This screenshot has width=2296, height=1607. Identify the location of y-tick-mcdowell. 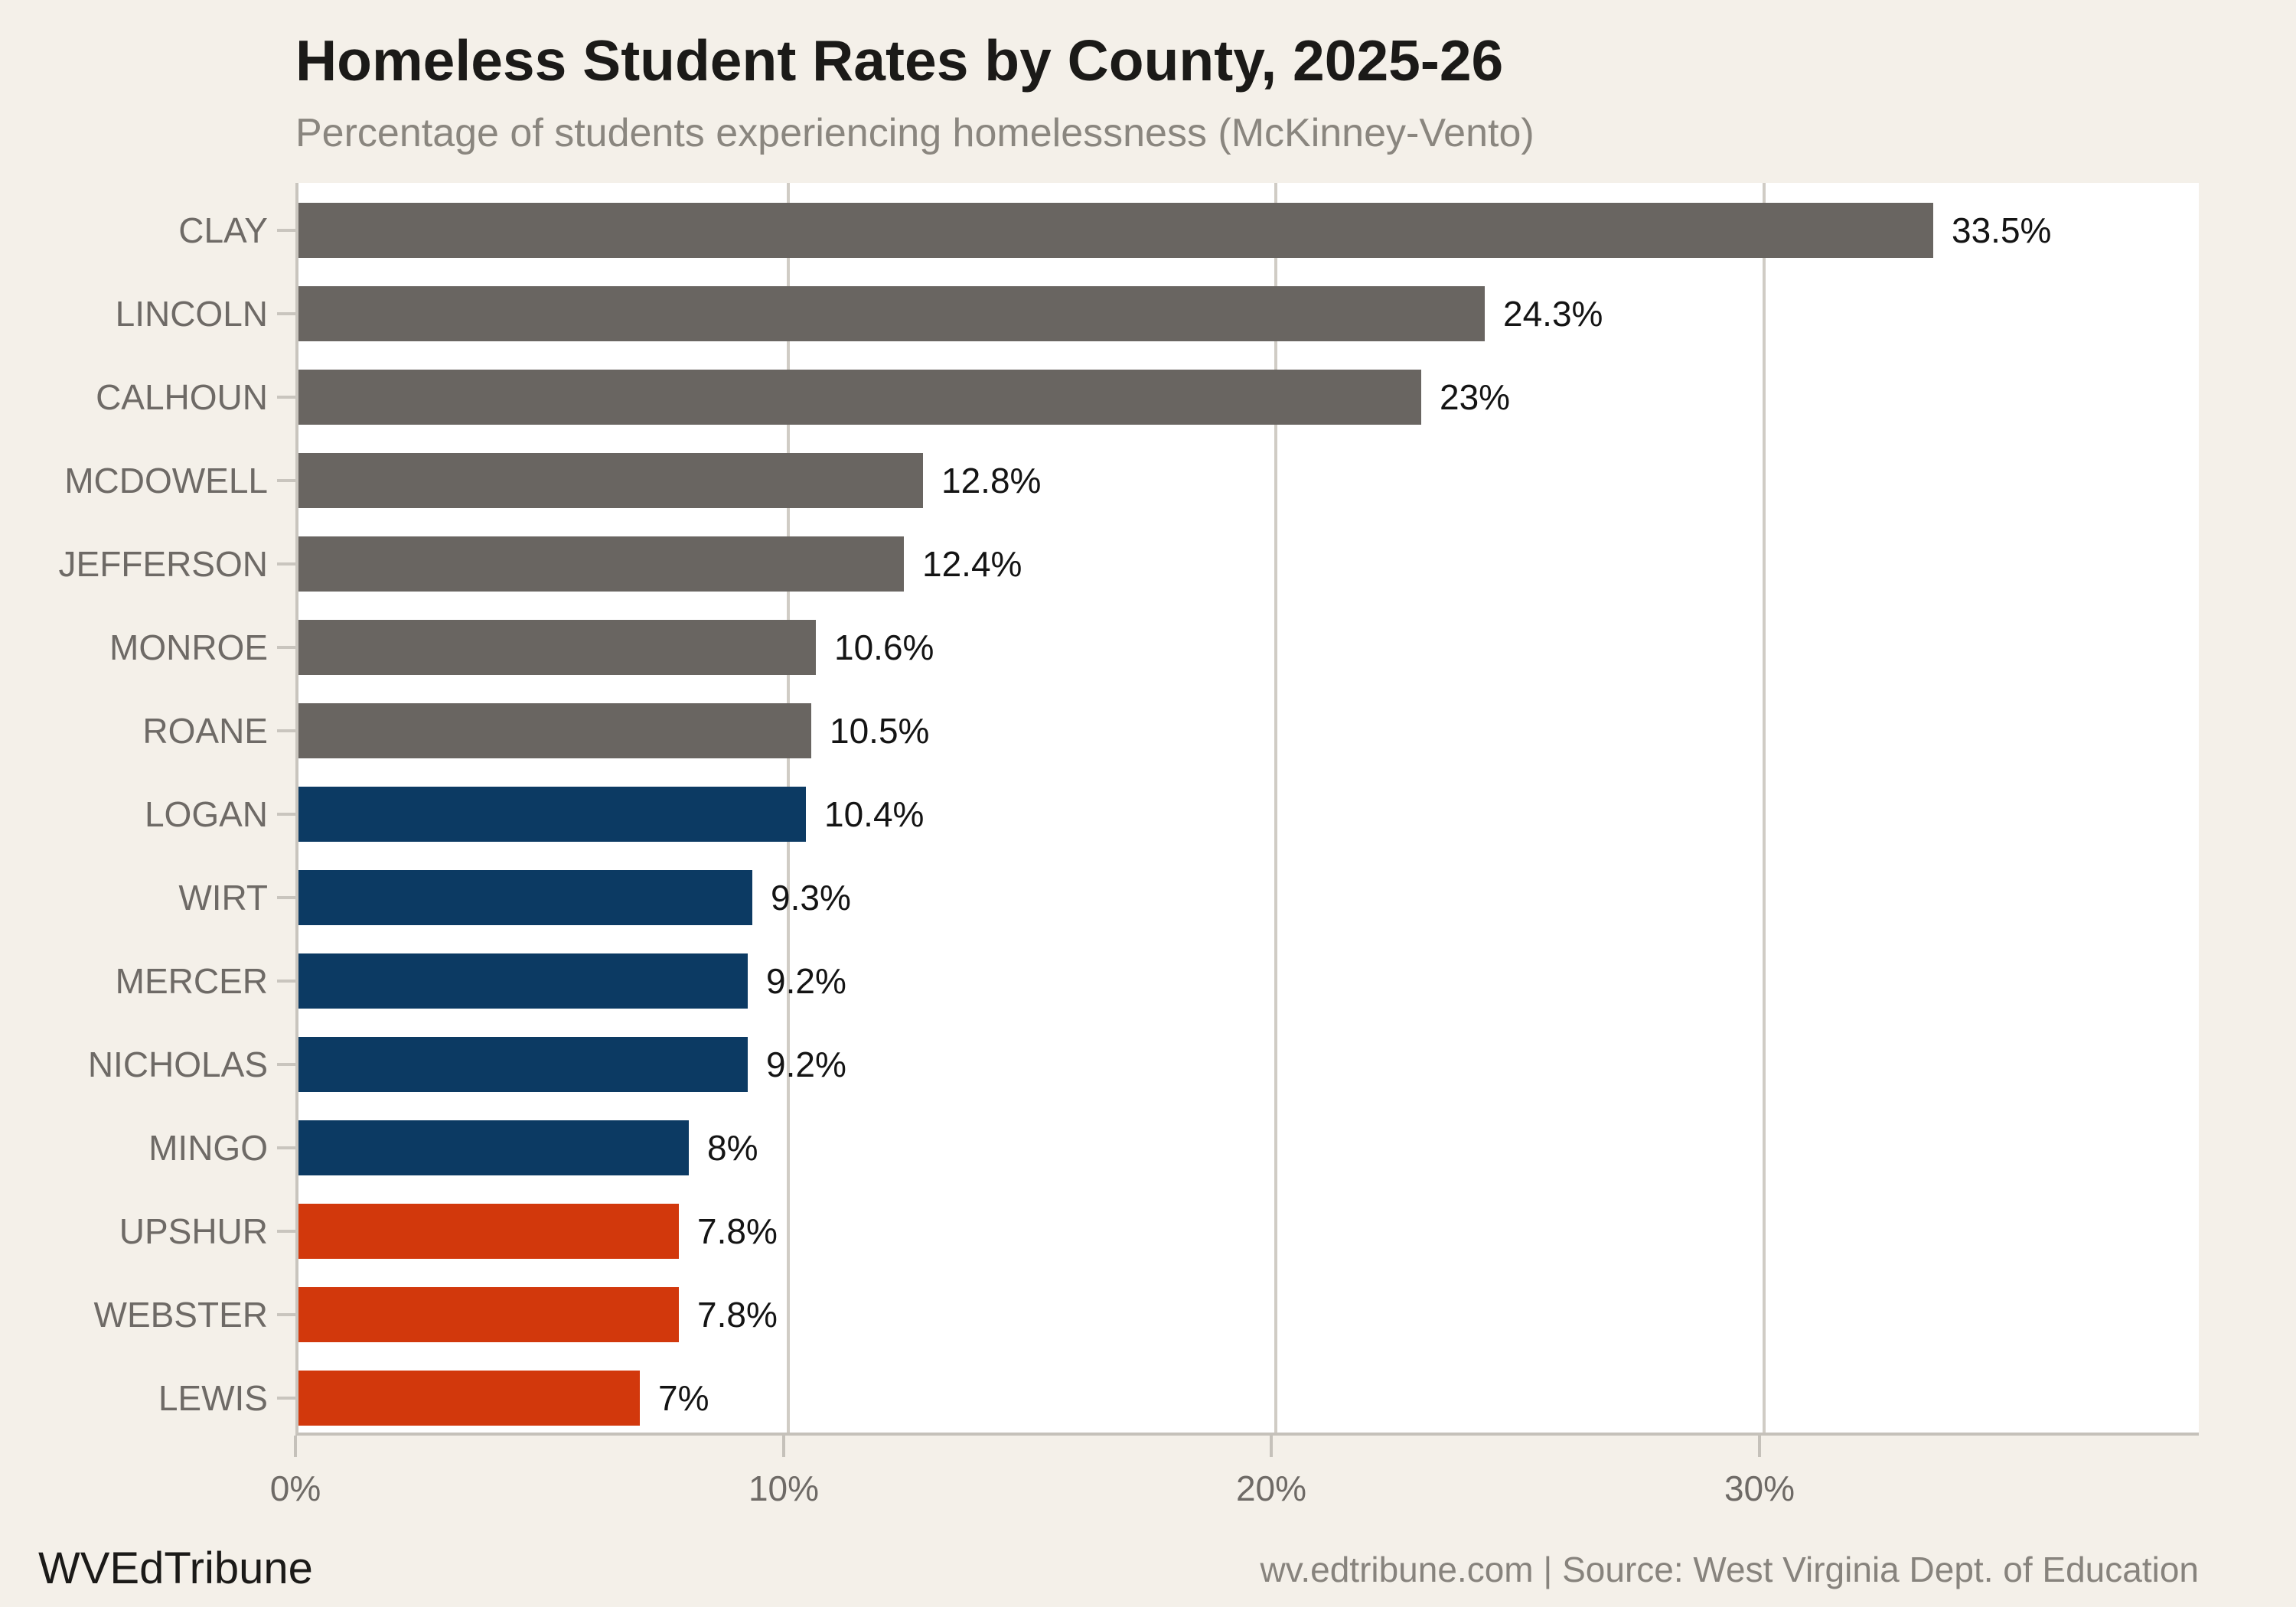
(286, 480).